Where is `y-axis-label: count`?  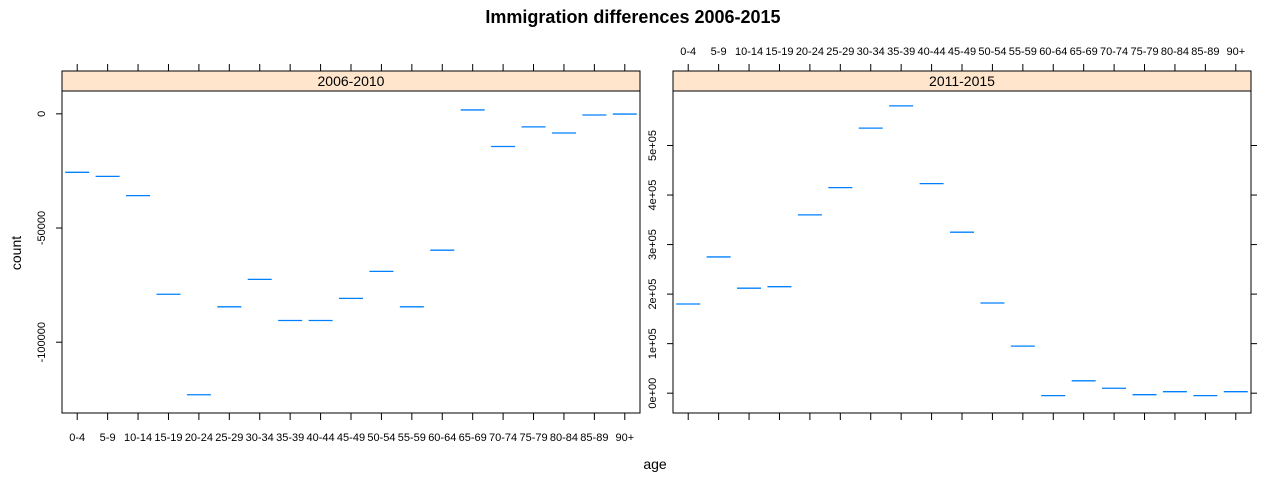
y-axis-label: count is located at coordinates (16, 253).